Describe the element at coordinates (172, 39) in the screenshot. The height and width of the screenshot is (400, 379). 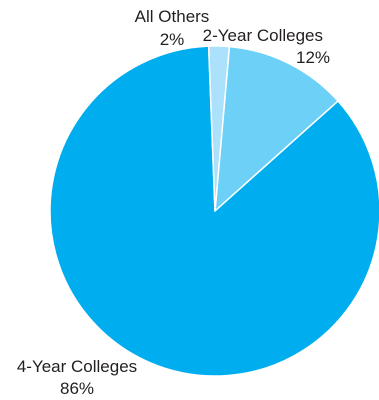
I see `slice-label-all-others-value: 2%` at that location.